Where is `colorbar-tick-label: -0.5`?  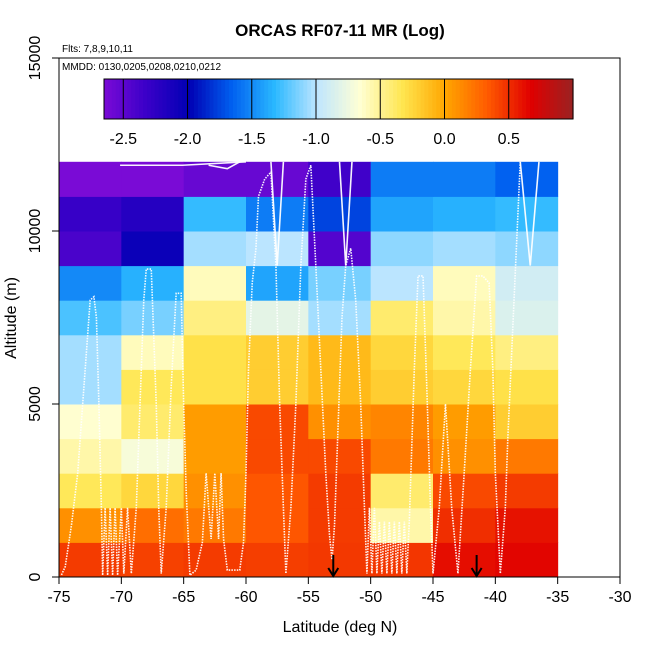
colorbar-tick-label: -0.5 is located at coordinates (380, 139).